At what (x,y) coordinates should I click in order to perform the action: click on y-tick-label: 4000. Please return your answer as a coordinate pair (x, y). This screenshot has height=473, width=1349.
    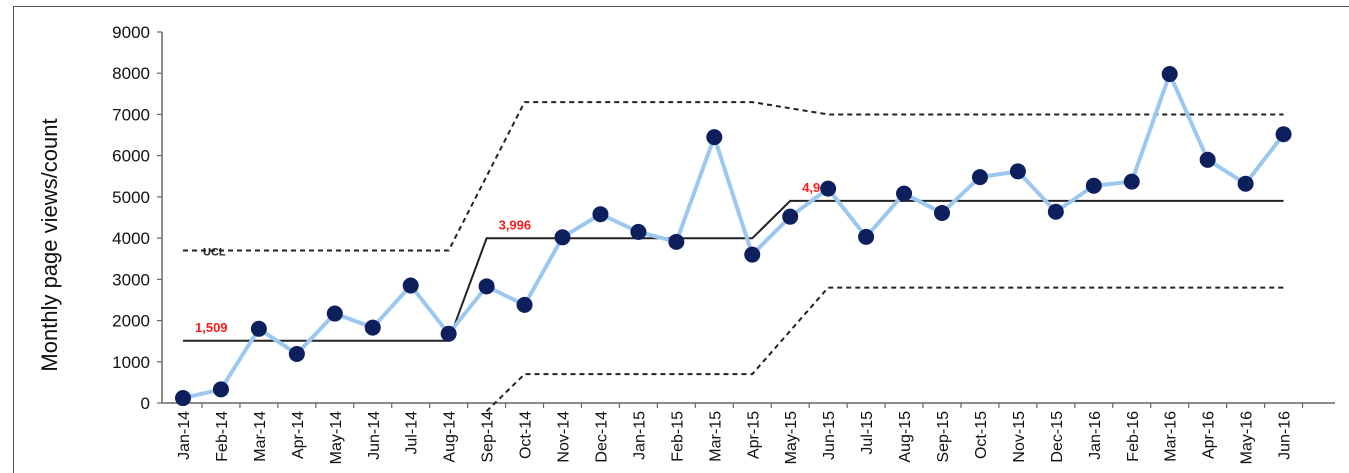
    Looking at the image, I should click on (131, 238).